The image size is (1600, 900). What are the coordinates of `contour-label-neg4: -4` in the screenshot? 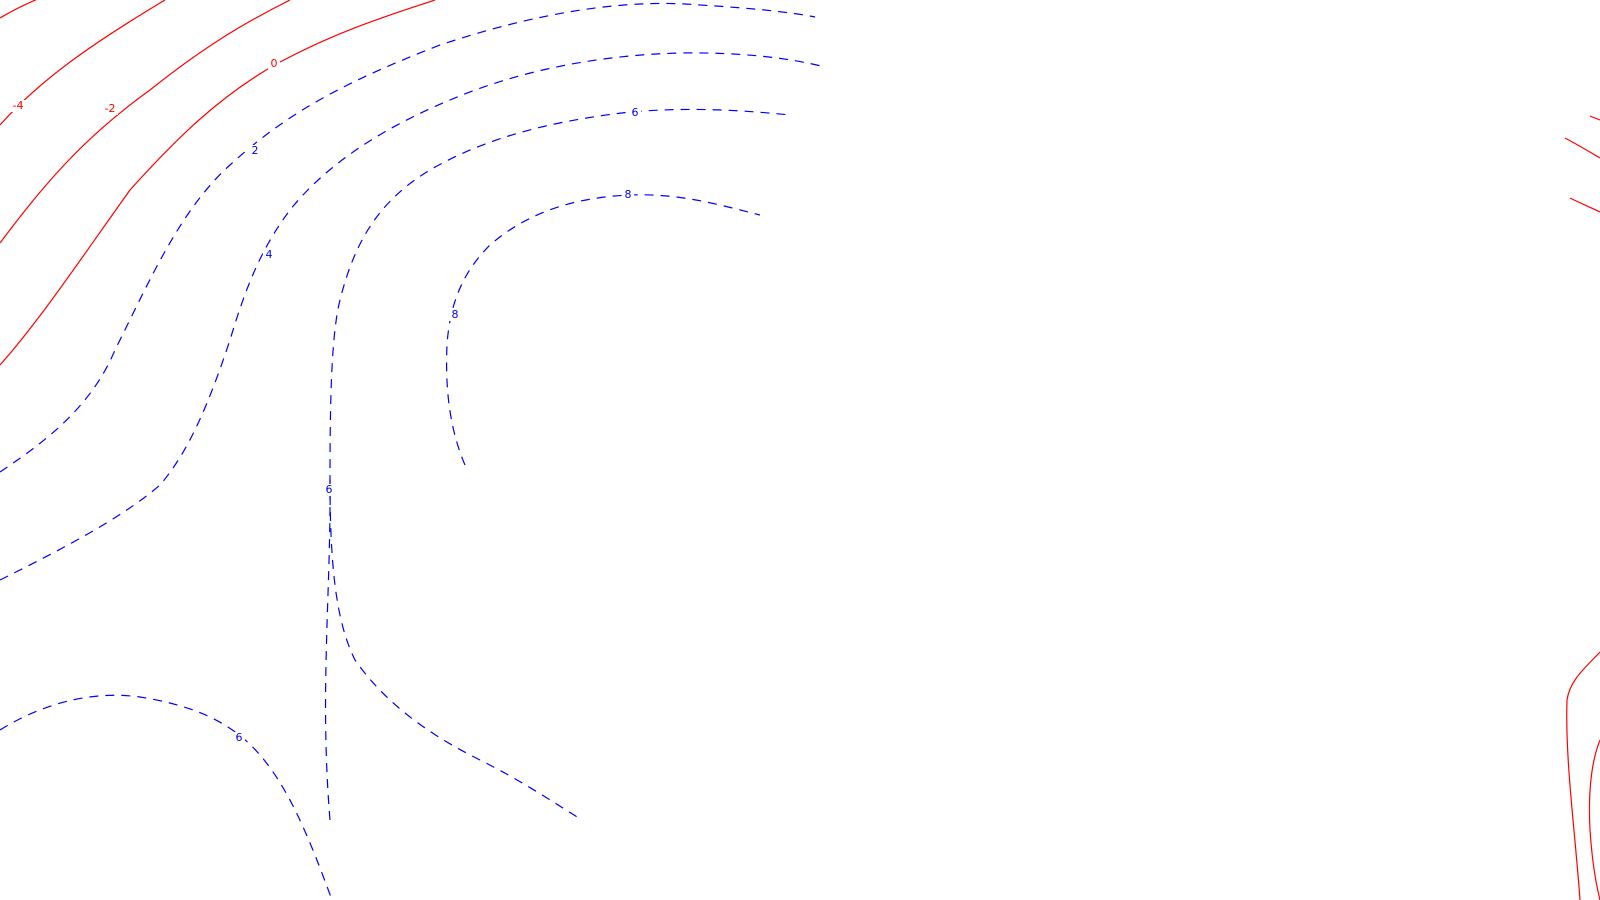 It's located at (18, 105).